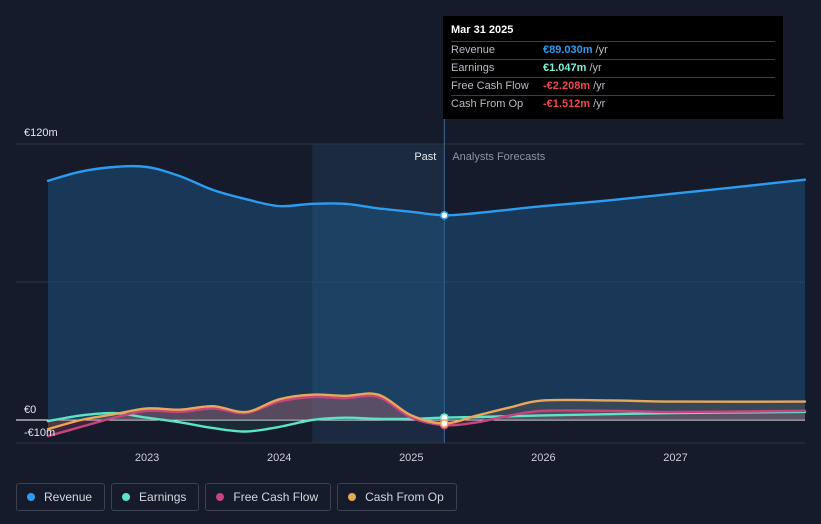  I want to click on revenue-line, so click(426, 190).